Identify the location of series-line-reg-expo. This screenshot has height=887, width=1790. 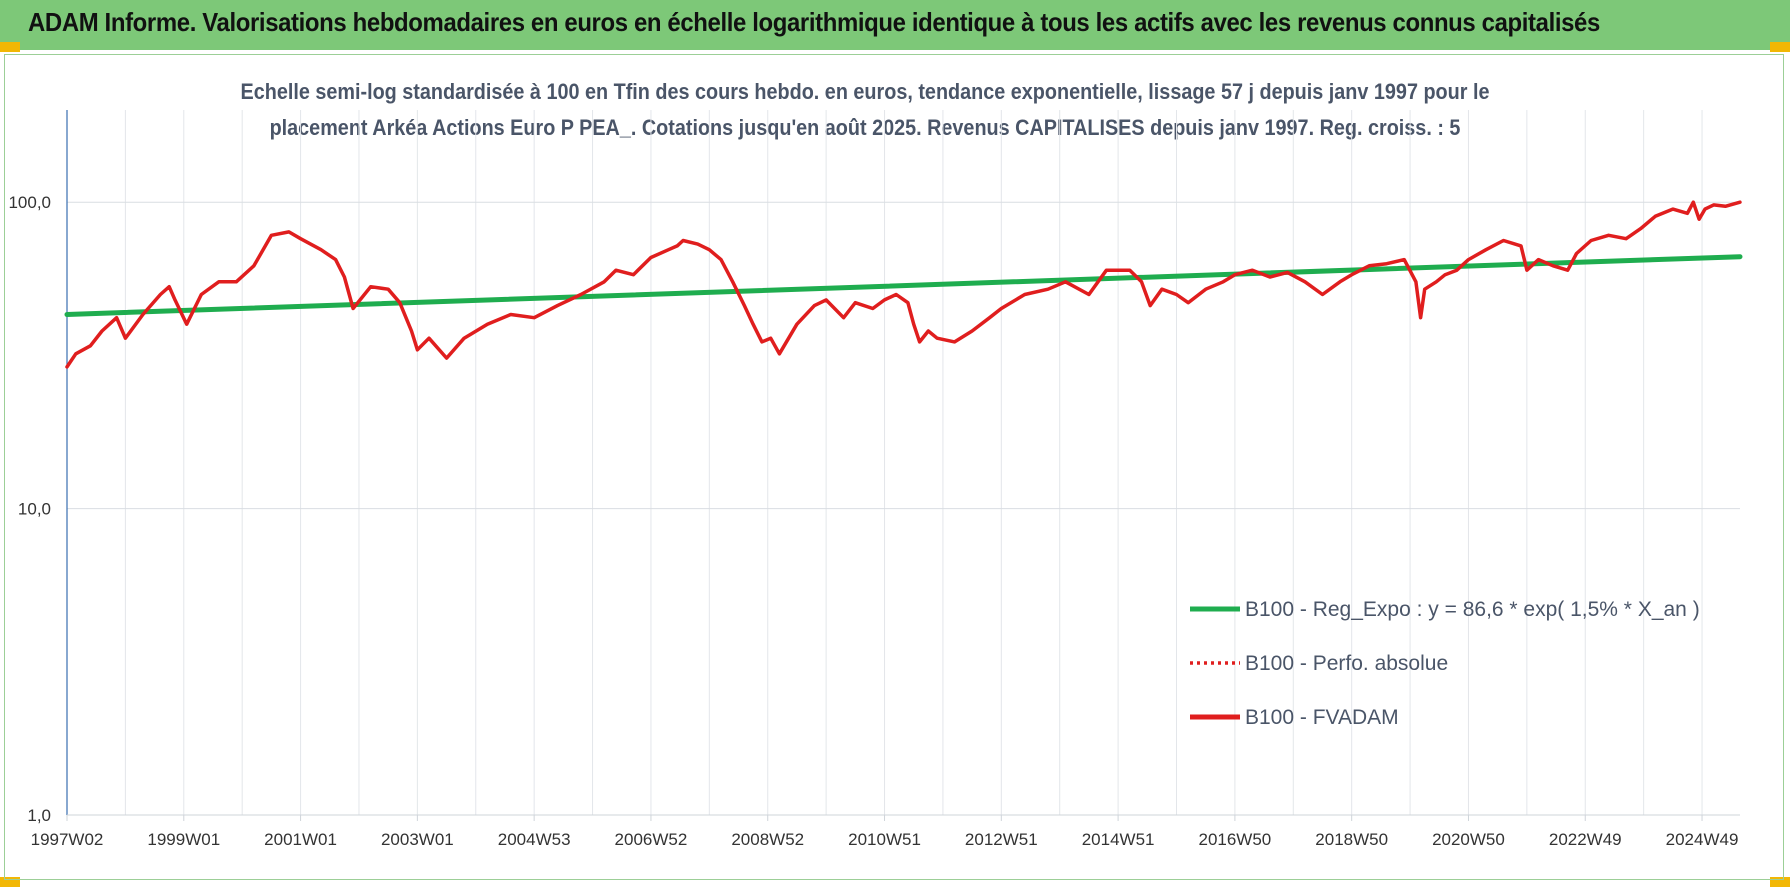
(903, 285).